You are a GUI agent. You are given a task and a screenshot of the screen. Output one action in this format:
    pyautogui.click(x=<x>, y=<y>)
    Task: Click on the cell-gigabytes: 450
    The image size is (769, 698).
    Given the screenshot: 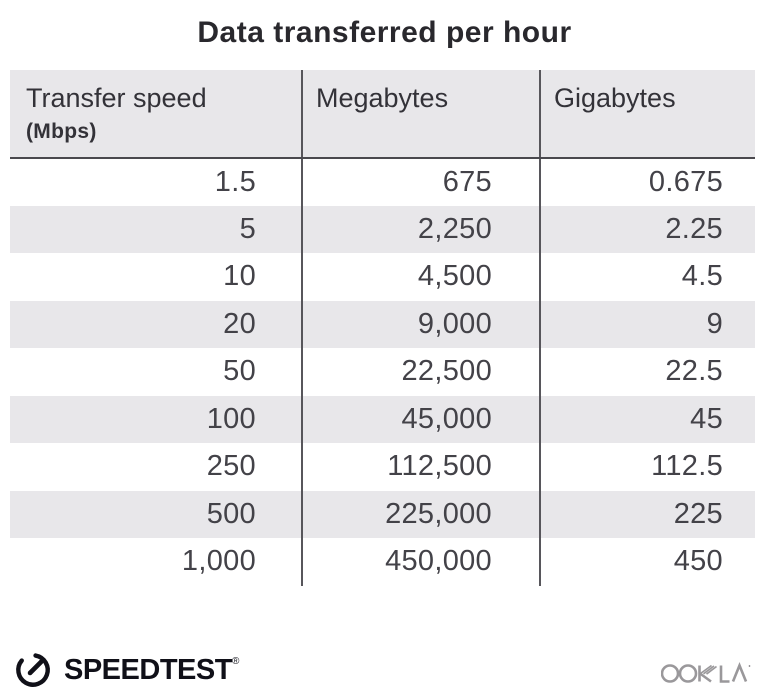 What is the action you would take?
    pyautogui.click(x=647, y=562)
    